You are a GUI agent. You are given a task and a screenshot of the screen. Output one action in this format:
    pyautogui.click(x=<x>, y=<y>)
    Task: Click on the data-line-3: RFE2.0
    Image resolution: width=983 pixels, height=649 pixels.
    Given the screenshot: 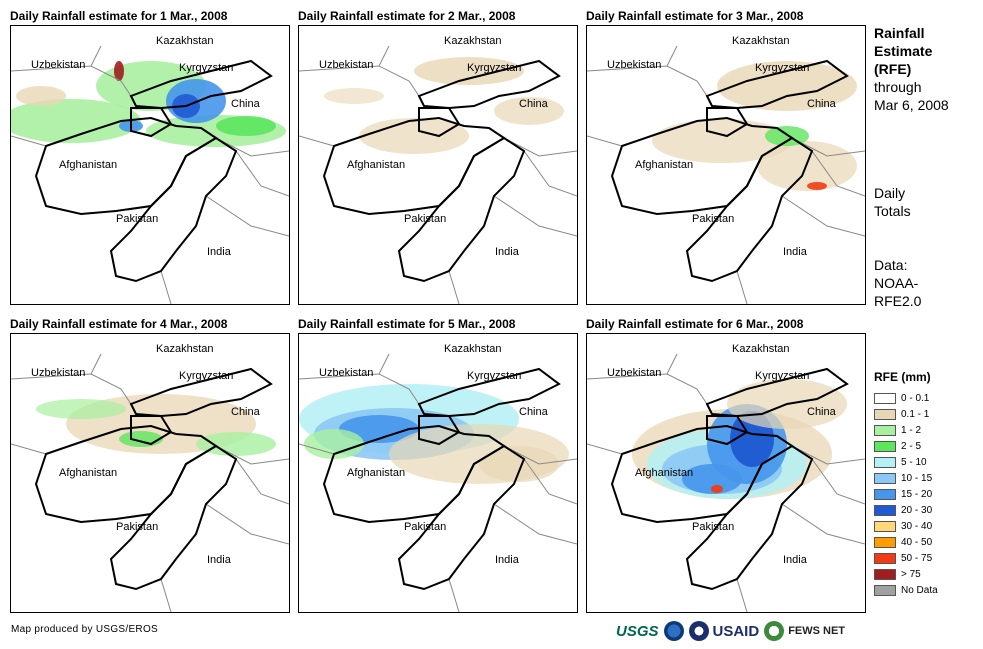 What is the action you would take?
    pyautogui.click(x=898, y=301)
    